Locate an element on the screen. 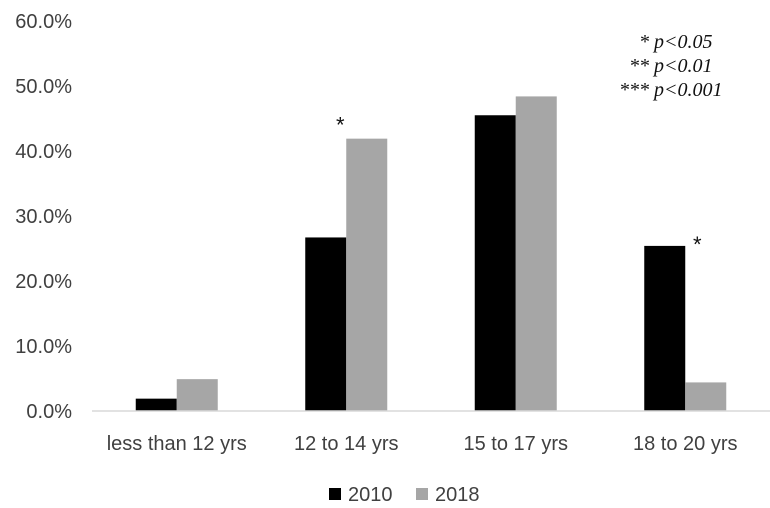 This screenshot has width=770, height=508. y-tick-label: 0.0% is located at coordinates (49, 412).